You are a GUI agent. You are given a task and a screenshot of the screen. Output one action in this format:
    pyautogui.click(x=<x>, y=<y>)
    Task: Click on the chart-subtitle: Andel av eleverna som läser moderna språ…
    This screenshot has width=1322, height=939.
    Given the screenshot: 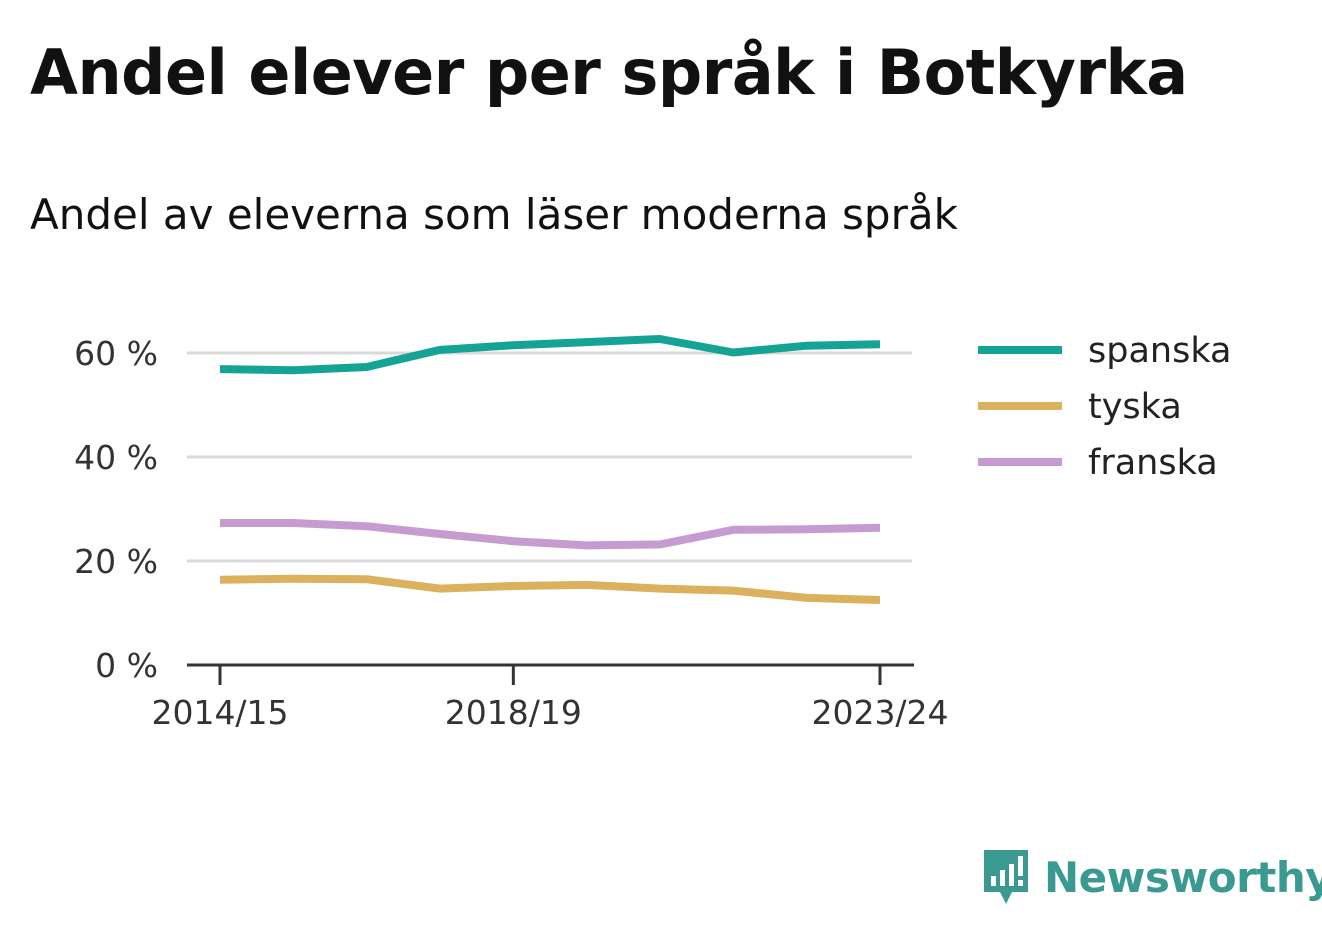 What is the action you would take?
    pyautogui.click(x=494, y=214)
    